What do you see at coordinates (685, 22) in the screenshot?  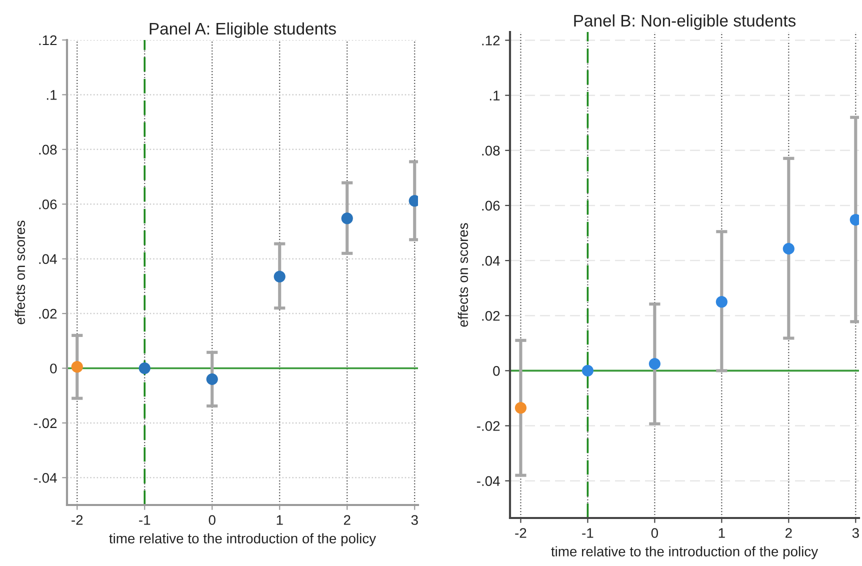 I see `chart-title: Panel B: Non-eligible students` at bounding box center [685, 22].